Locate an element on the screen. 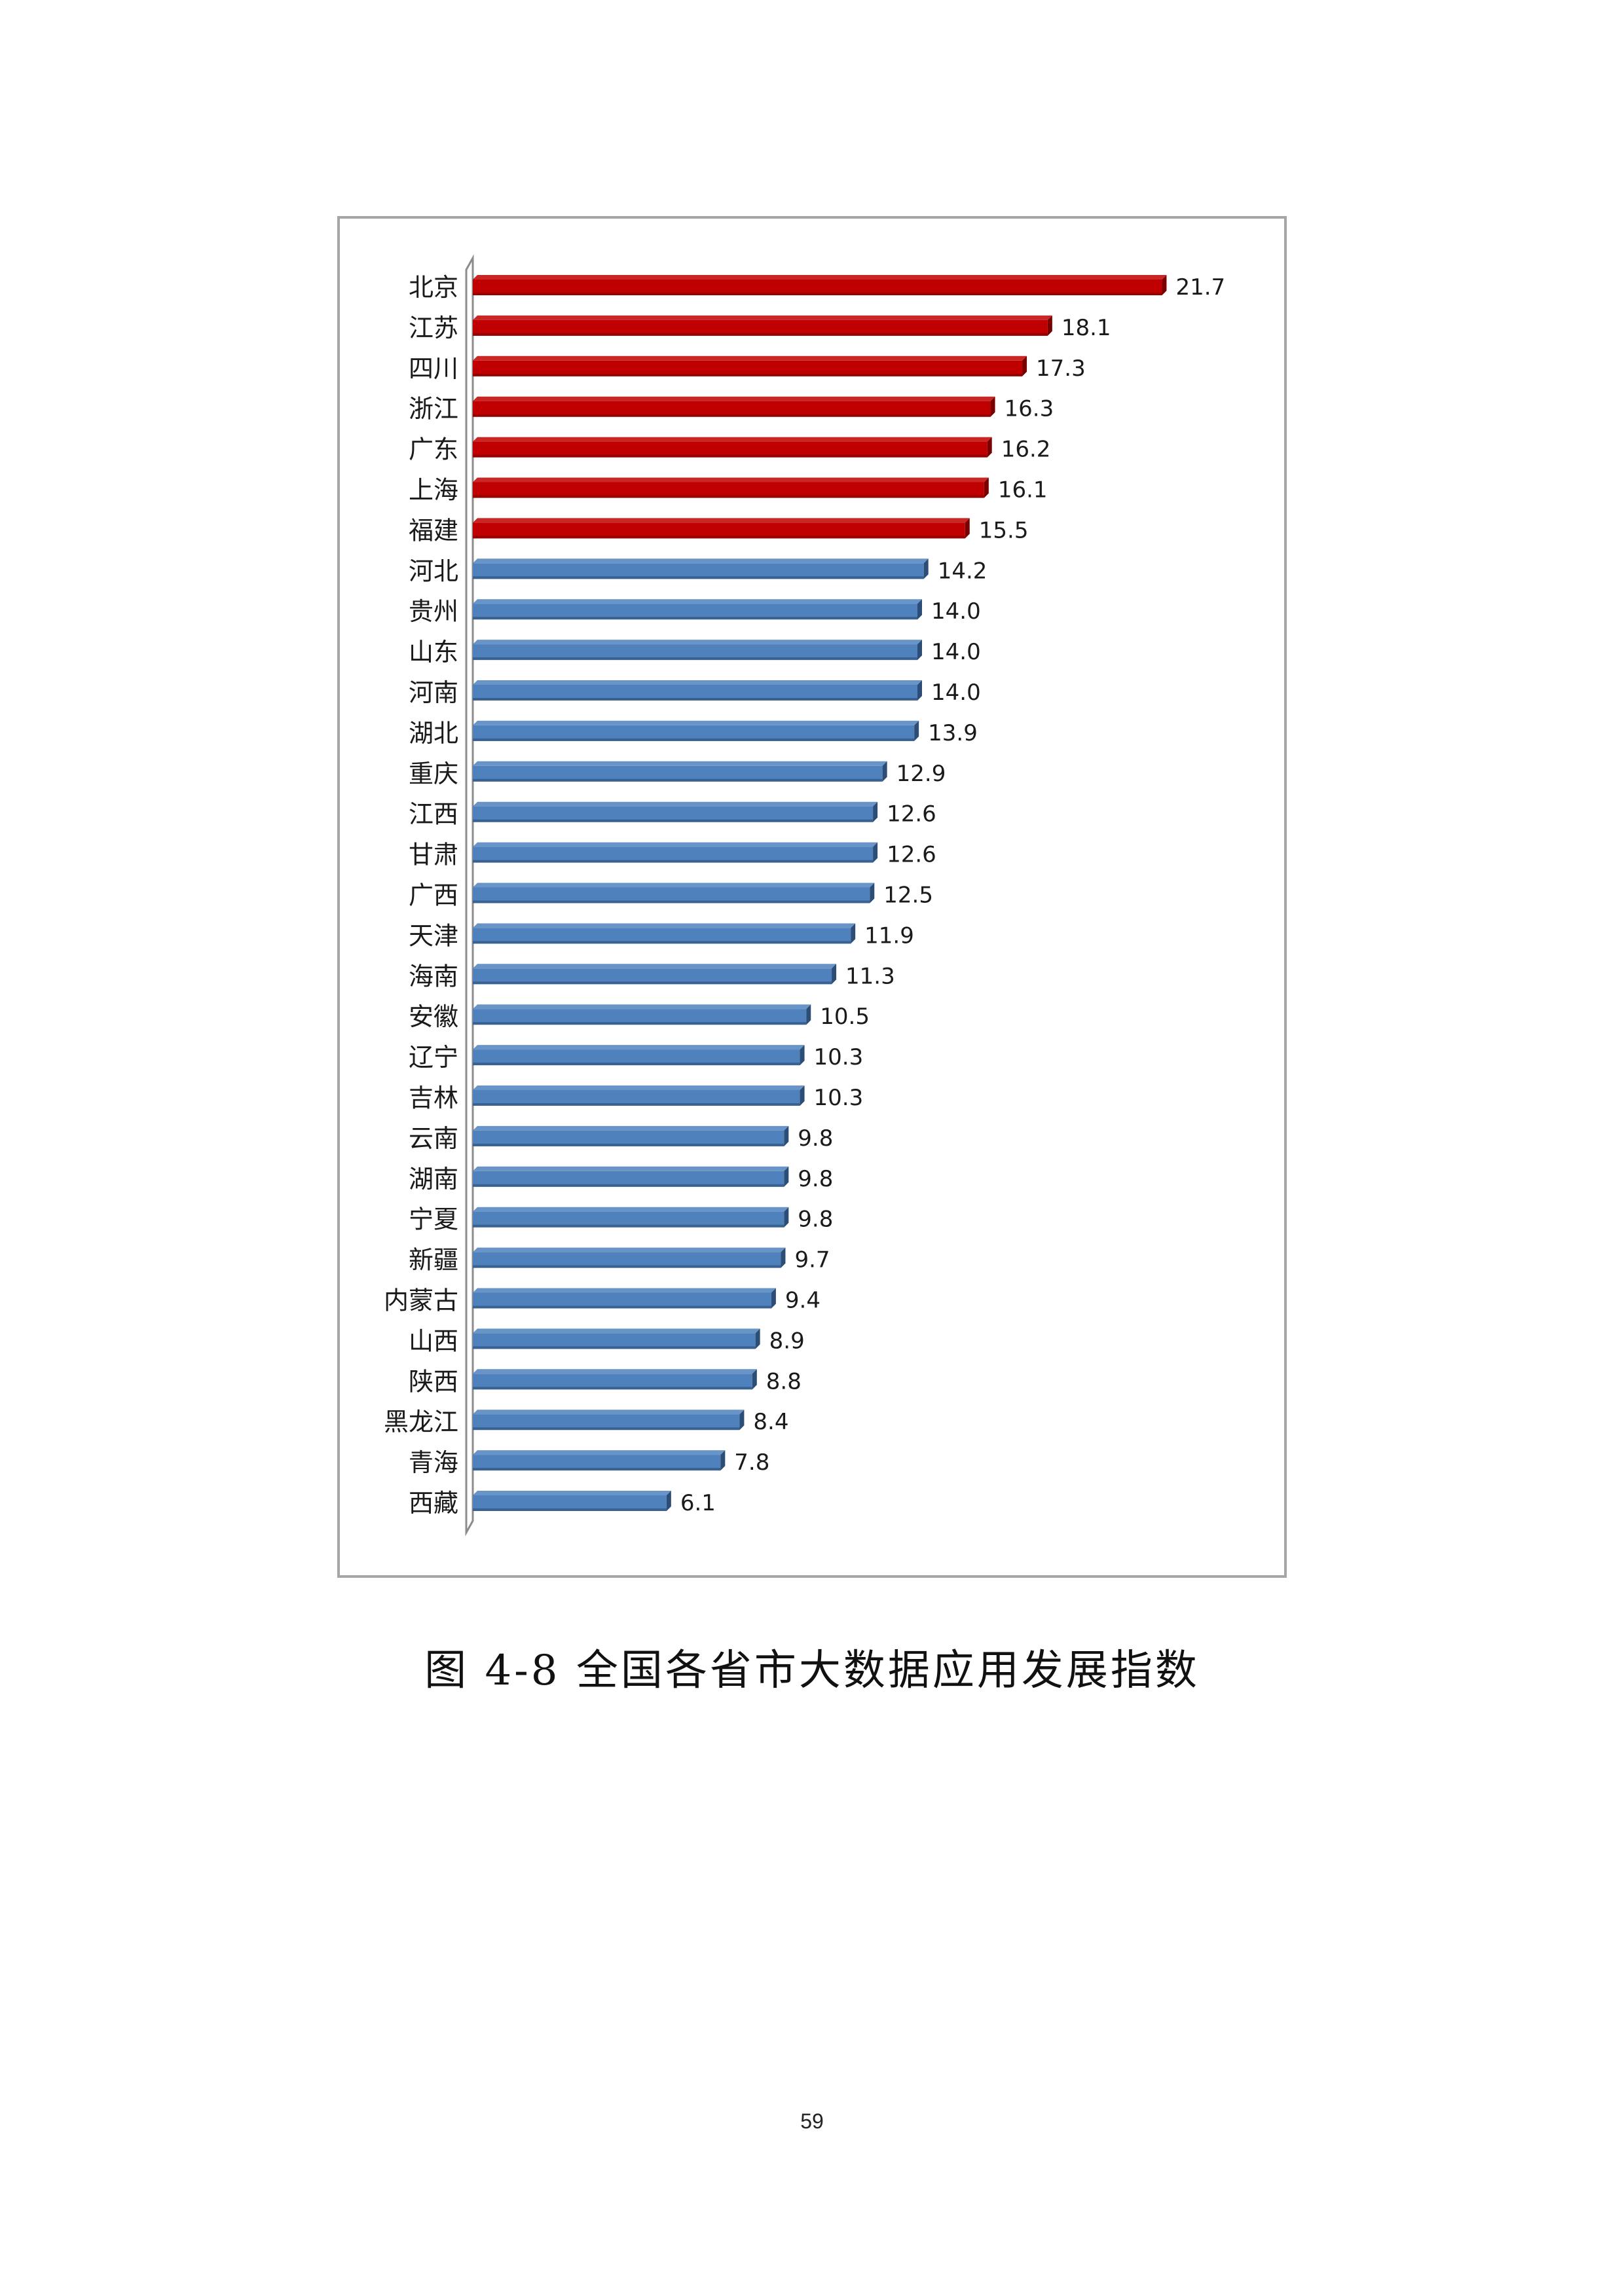 The width and height of the screenshot is (1624, 2296). value-label: 14.0 is located at coordinates (956, 611).